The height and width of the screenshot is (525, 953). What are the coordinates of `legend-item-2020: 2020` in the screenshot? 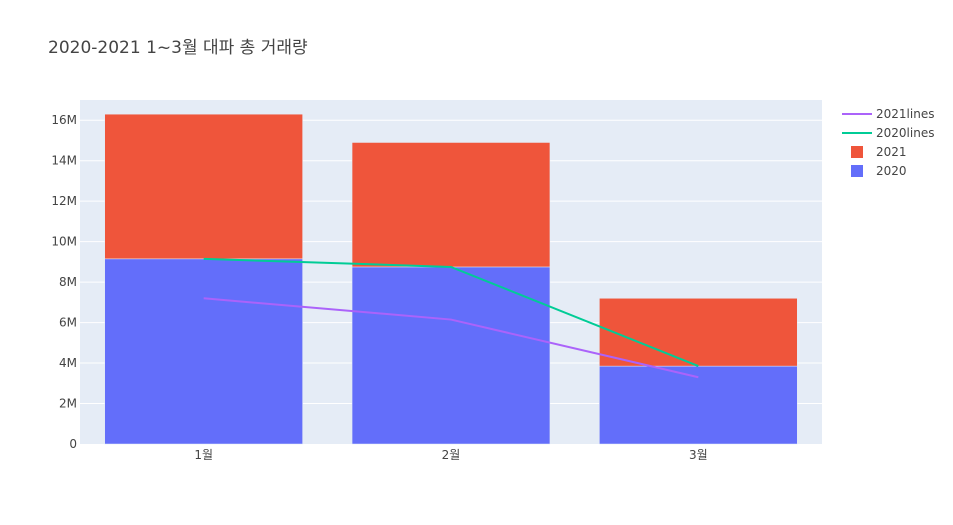 It's located at (879, 171).